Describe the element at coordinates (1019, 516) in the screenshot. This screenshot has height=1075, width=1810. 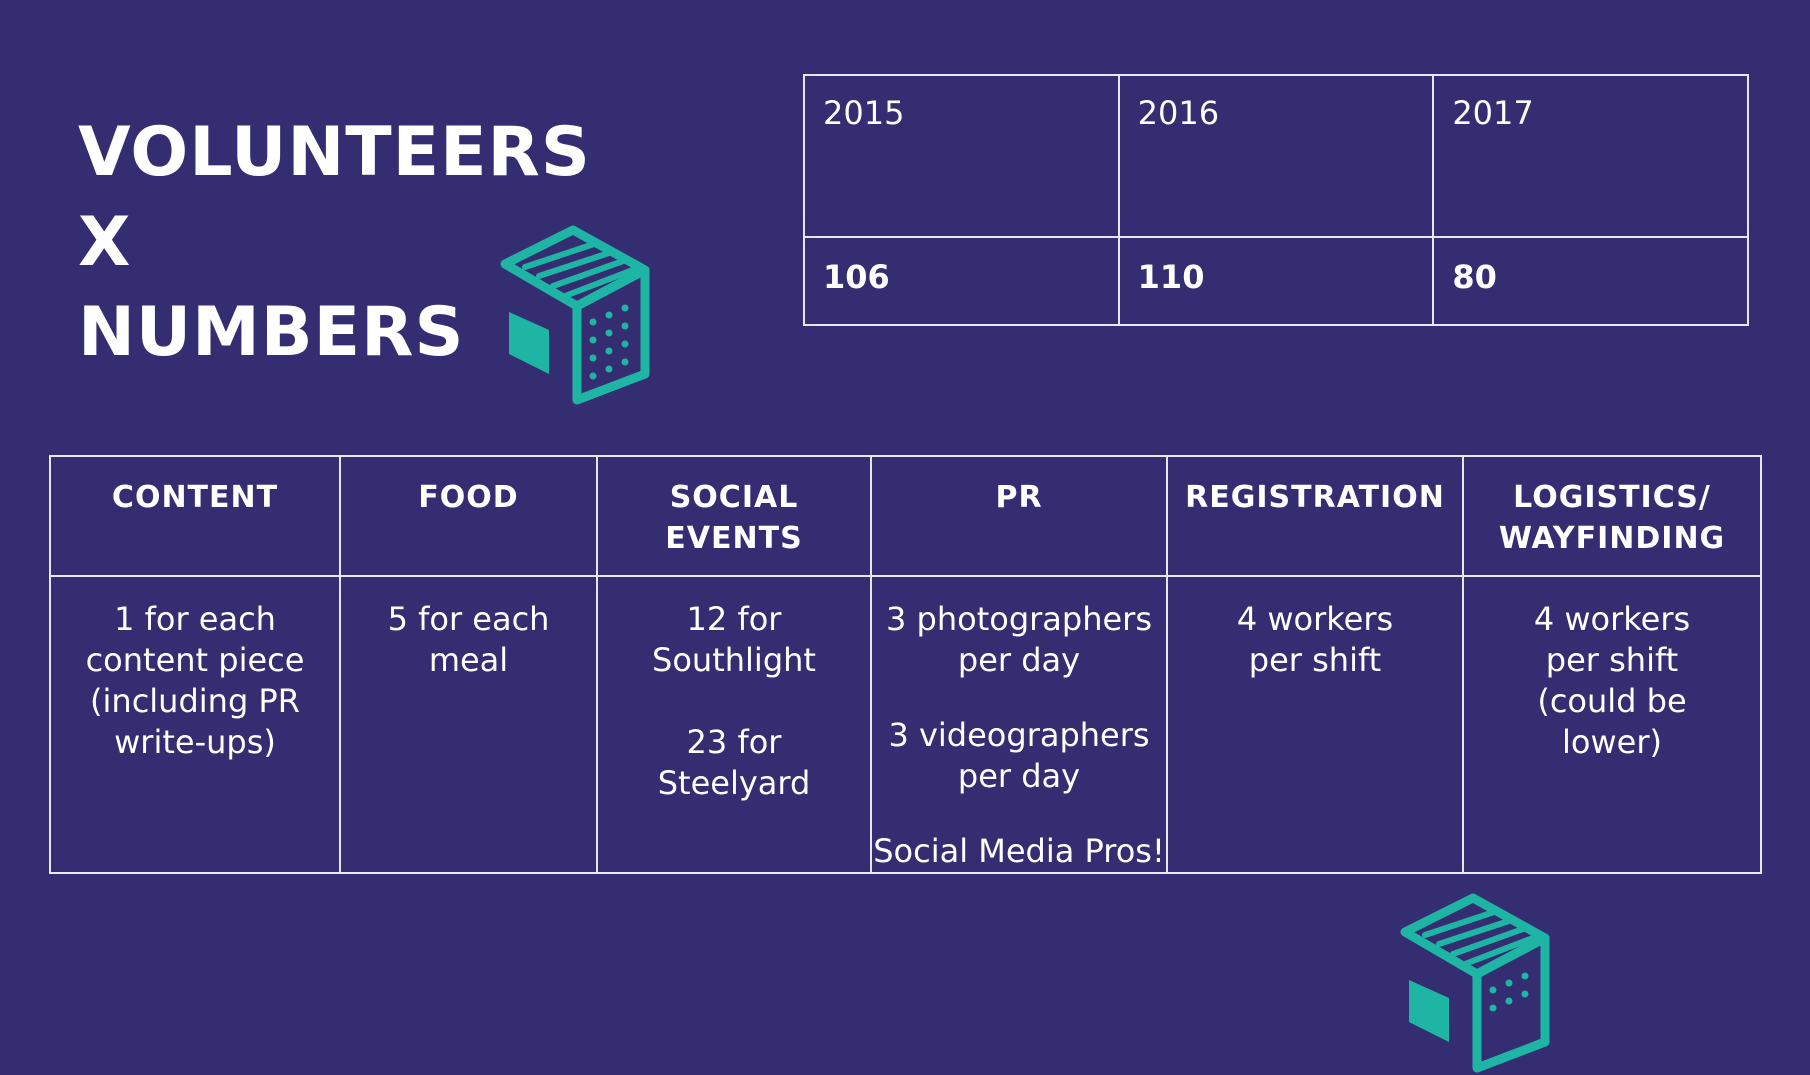
I see `header-pr: PR` at that location.